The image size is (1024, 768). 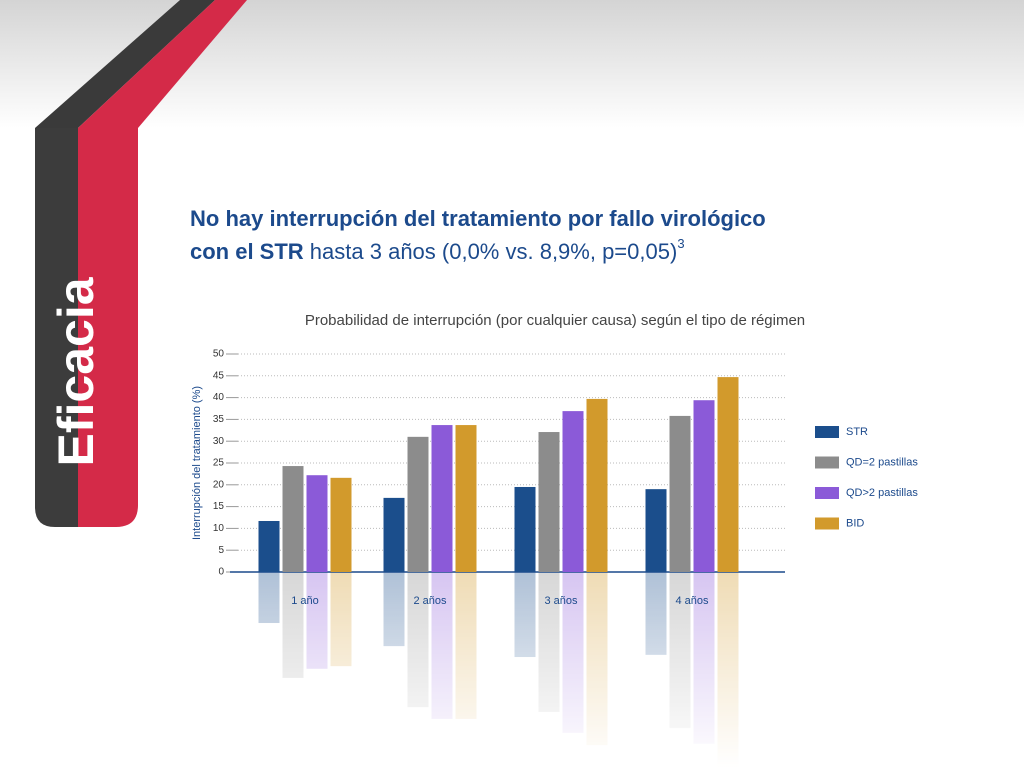 I want to click on headline-sup: 3, so click(x=680, y=243).